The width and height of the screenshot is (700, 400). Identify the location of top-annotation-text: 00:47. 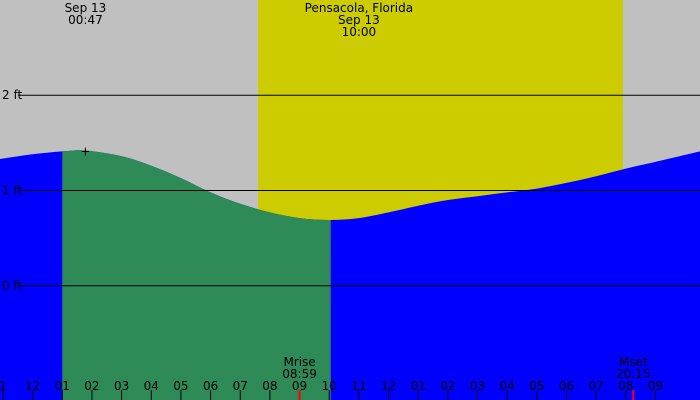
(85, 20).